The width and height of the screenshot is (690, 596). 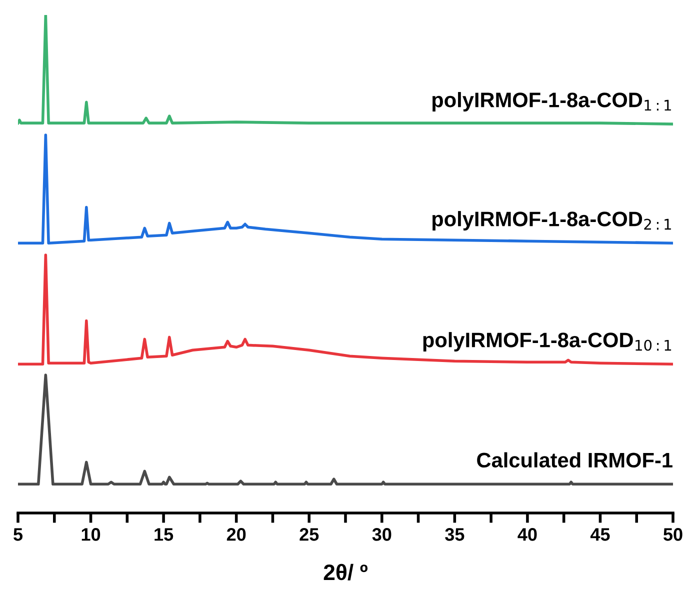 I want to click on x-tick-label: 15, so click(x=164, y=534).